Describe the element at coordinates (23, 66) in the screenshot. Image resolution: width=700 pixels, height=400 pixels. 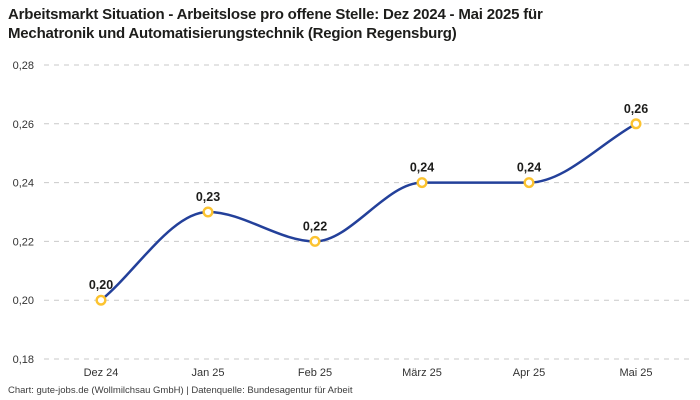
I see `y-tick-label: 0,28` at that location.